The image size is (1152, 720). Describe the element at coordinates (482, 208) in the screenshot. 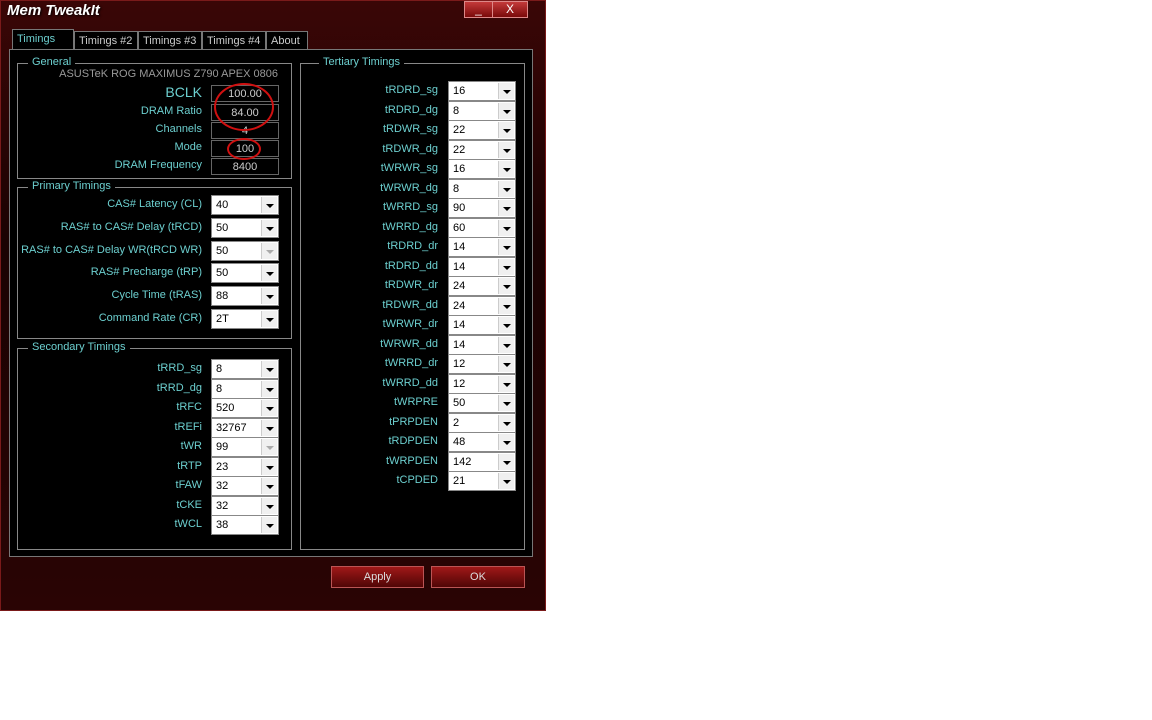

I see `tertiary-dropdown: 90` at that location.